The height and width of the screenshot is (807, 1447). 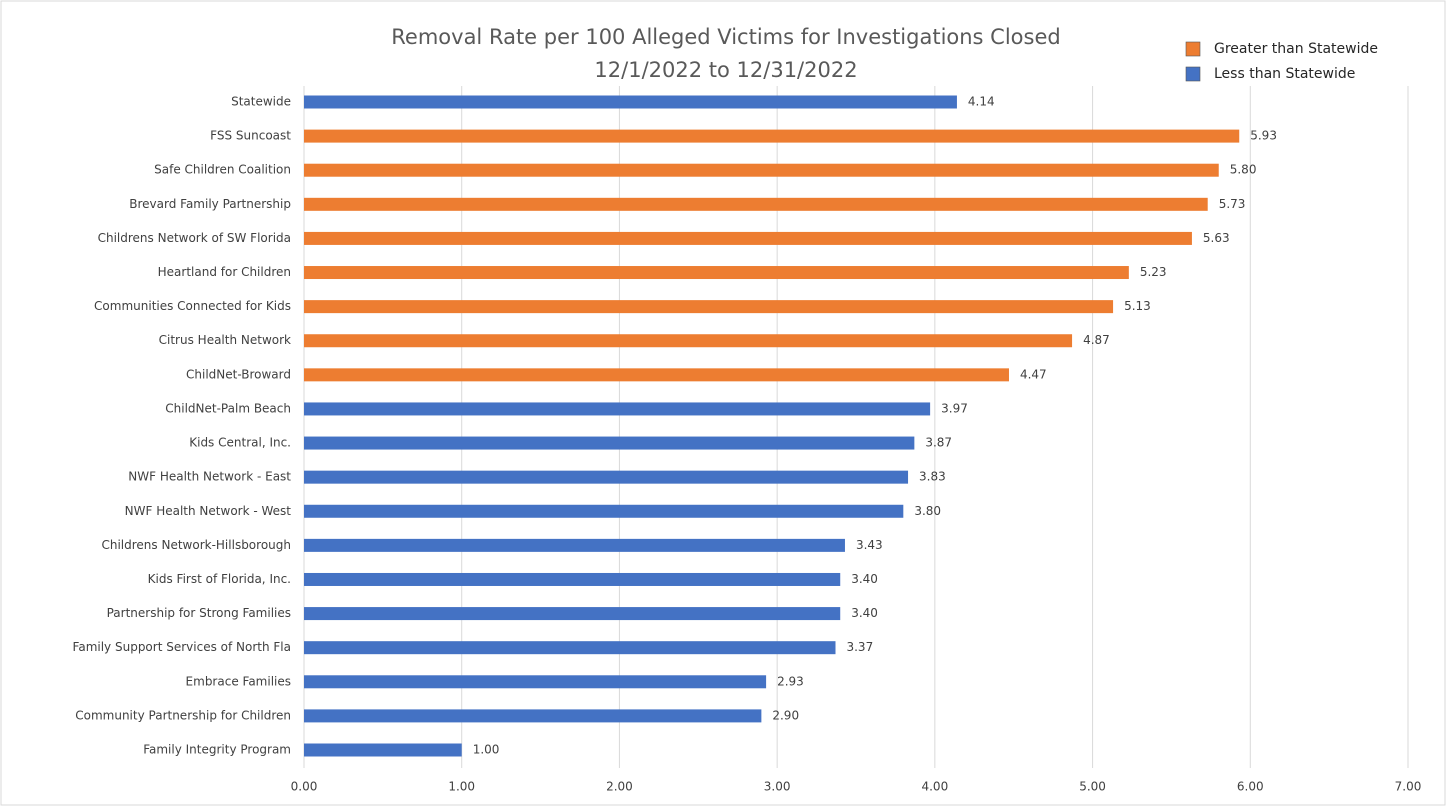 What do you see at coordinates (725, 70) in the screenshot?
I see `chart-title: 12/1/2022 to 12/31/2022` at bounding box center [725, 70].